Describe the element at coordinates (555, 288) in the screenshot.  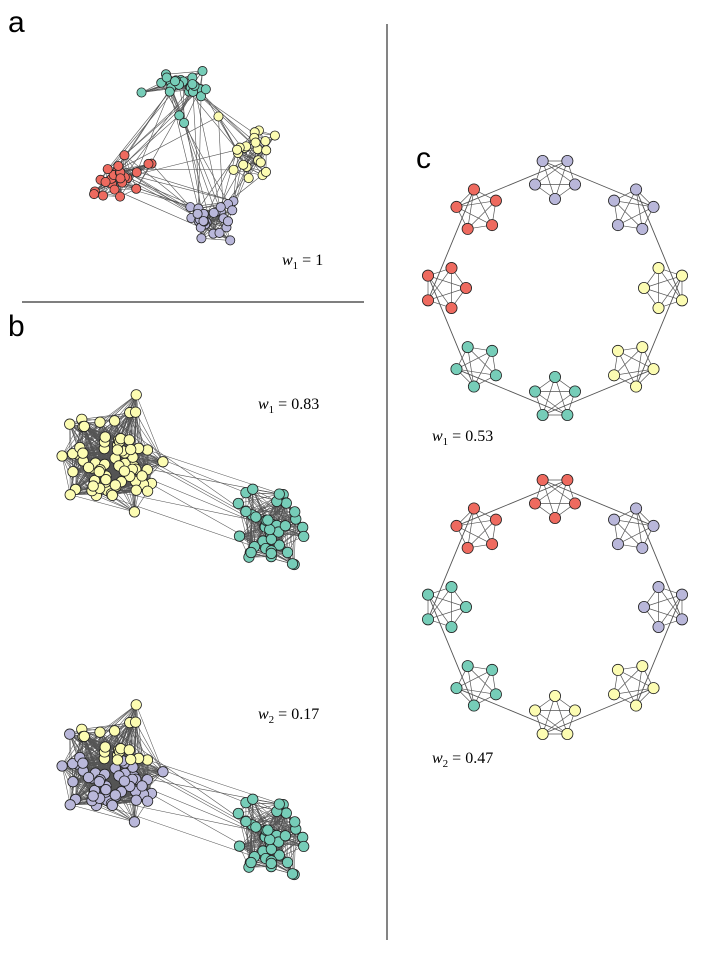
I see `ring-network-c-top` at that location.